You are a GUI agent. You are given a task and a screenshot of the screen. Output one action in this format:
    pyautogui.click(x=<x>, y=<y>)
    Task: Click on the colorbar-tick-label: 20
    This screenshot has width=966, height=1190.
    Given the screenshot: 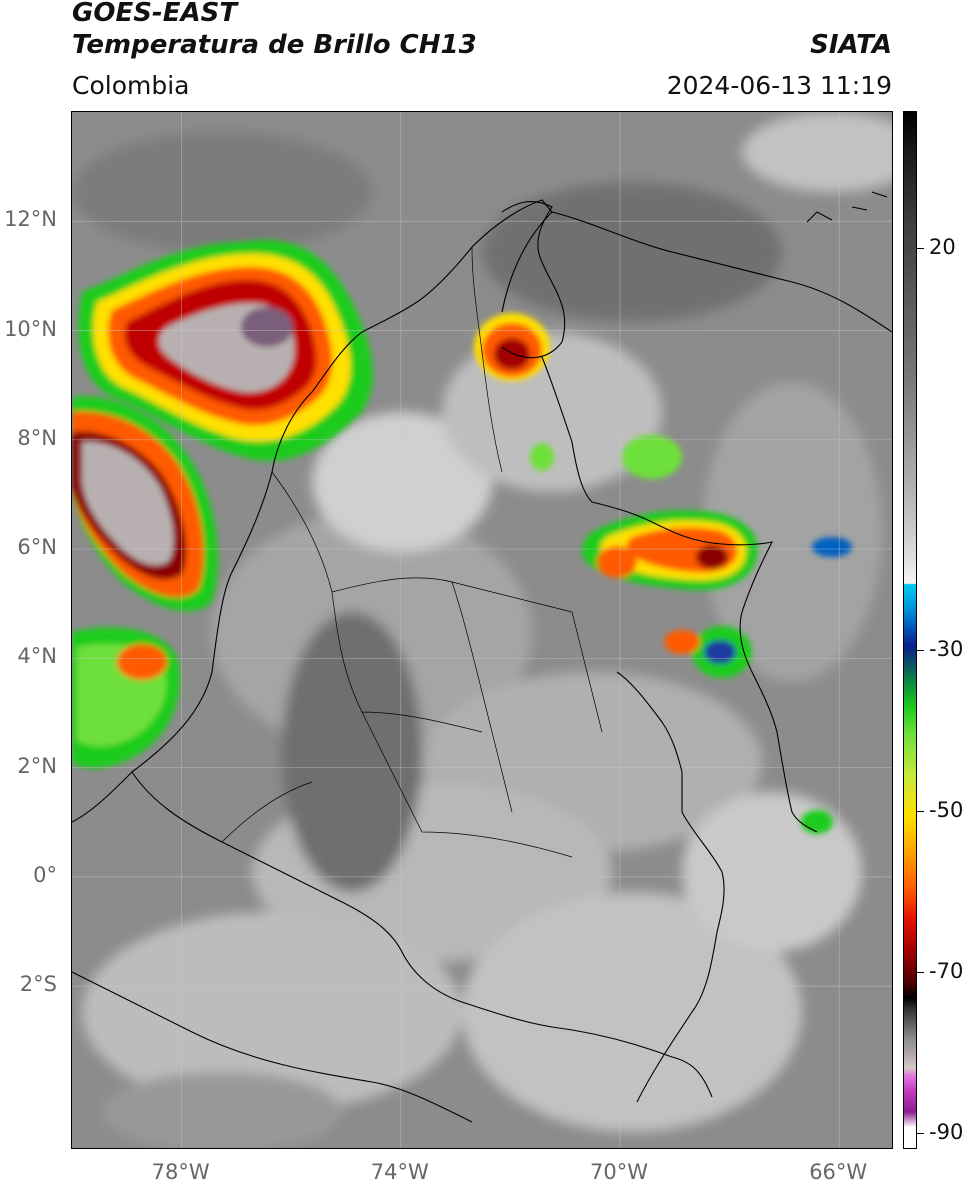 What is the action you would take?
    pyautogui.click(x=942, y=246)
    